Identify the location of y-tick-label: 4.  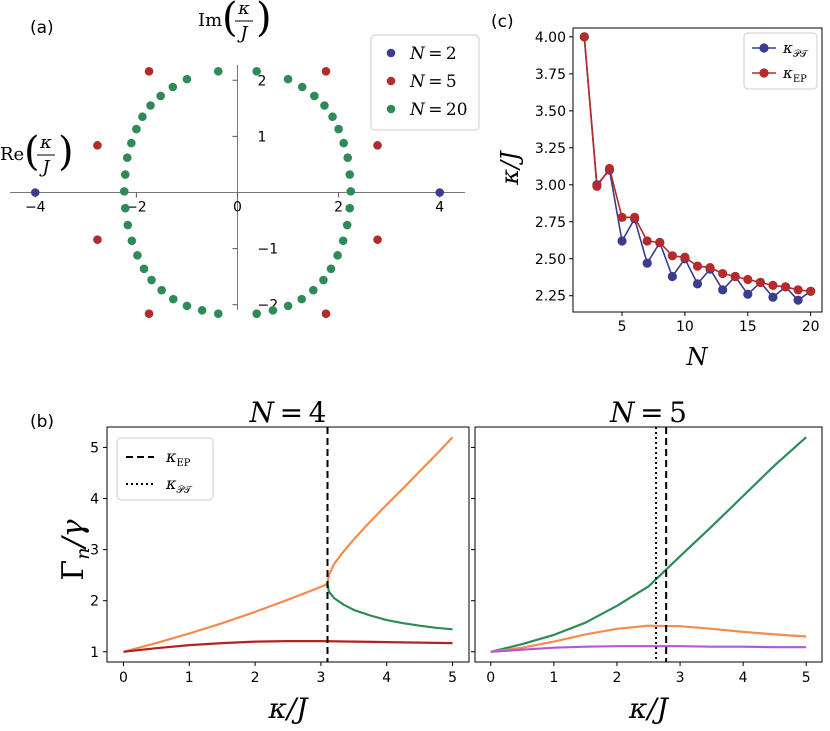
(94, 500).